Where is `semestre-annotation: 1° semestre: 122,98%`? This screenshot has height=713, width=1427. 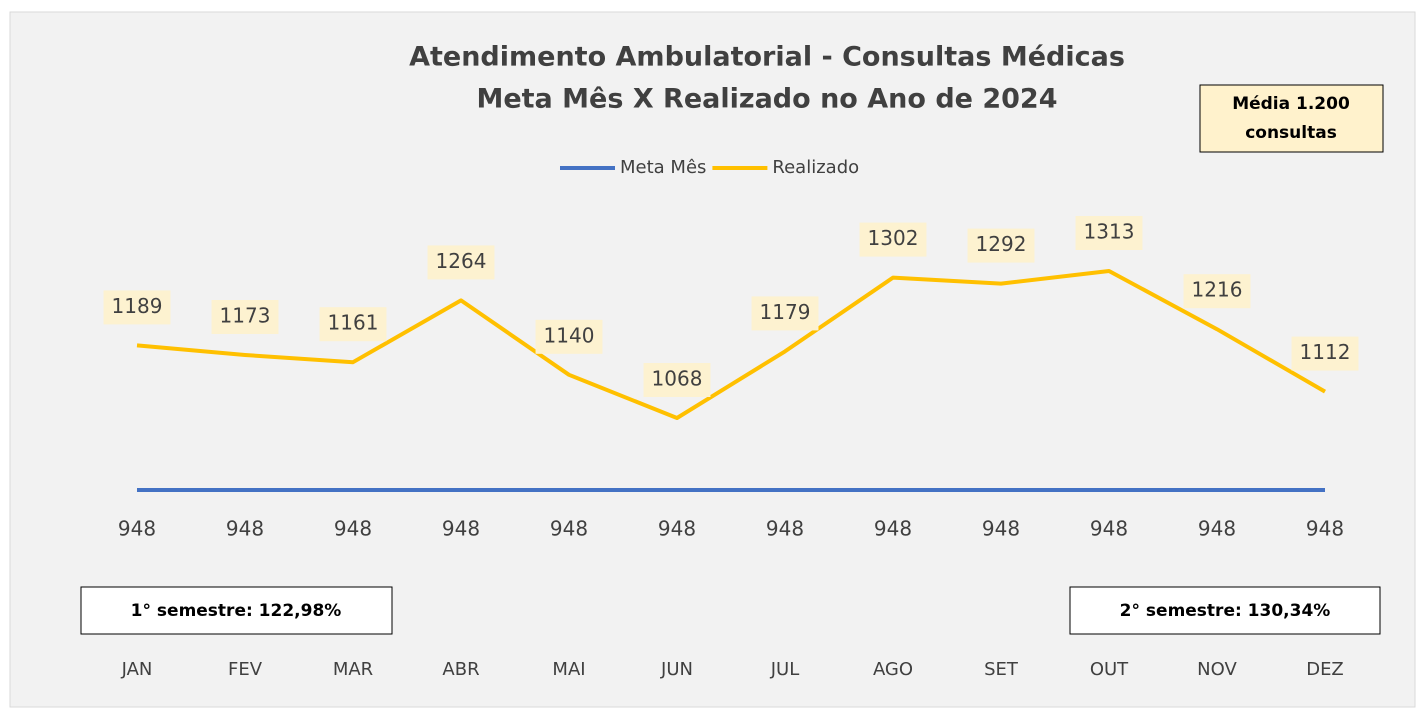 semestre-annotation: 1° semestre: 122,98% is located at coordinates (236, 611).